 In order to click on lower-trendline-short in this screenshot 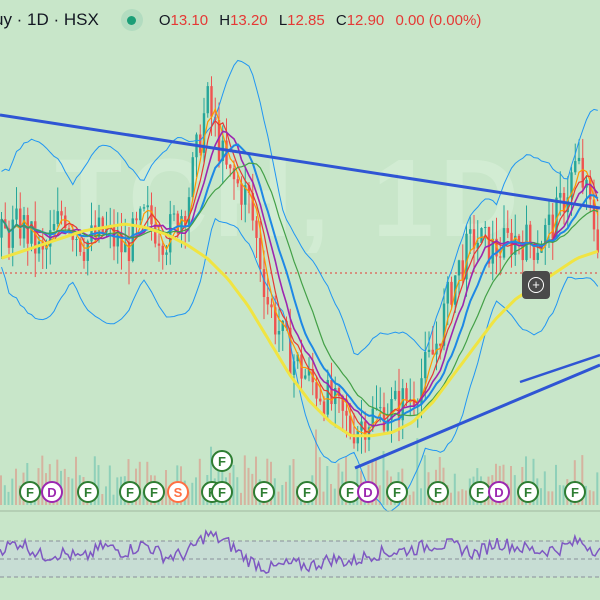, I will do `click(559, 368)`.